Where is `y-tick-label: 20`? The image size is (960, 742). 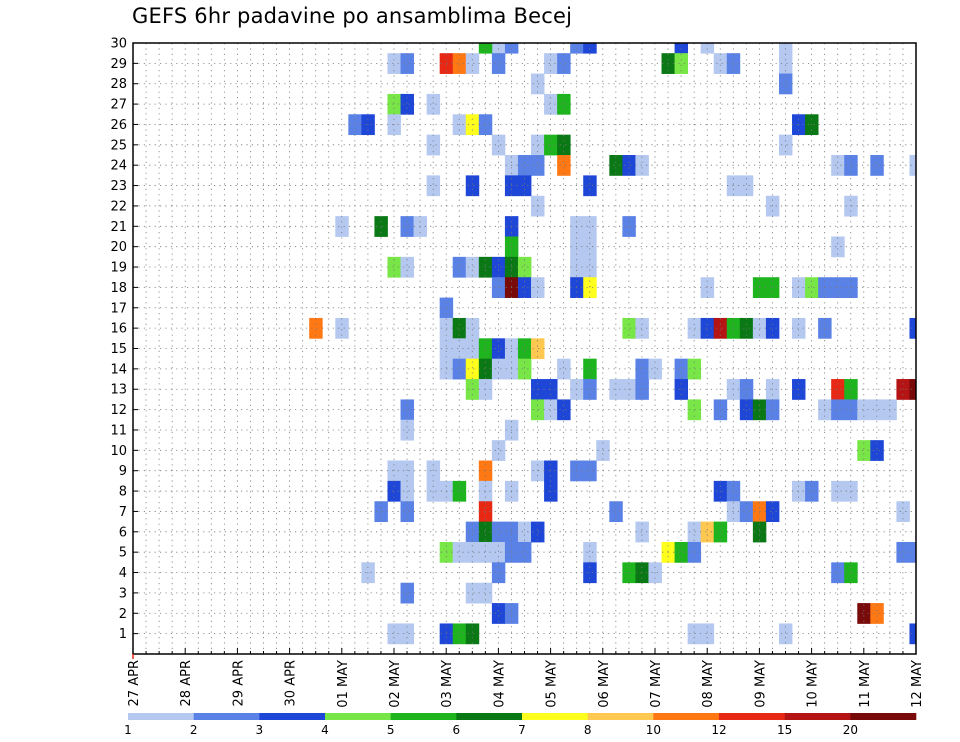
y-tick-label: 20 is located at coordinates (118, 247).